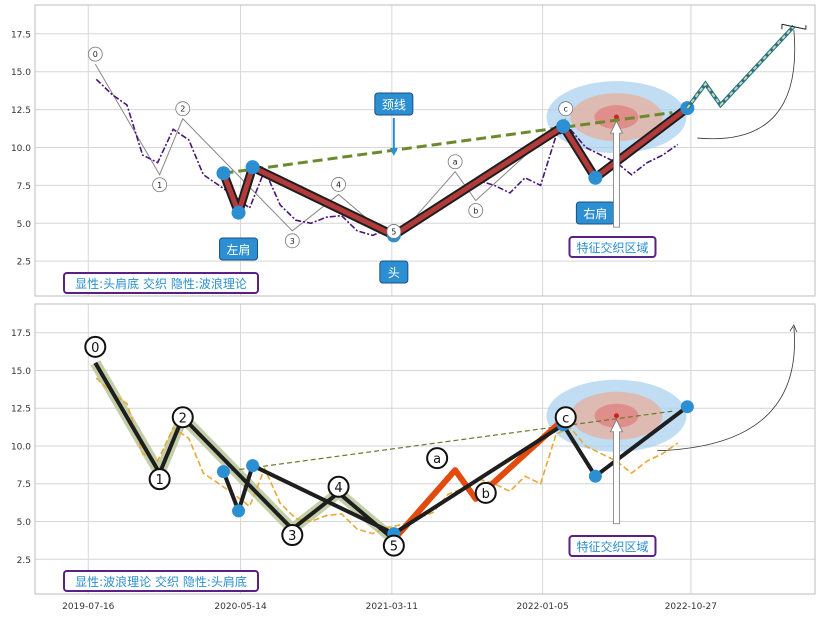  I want to click on pattern-label: 左肩, so click(239, 249).